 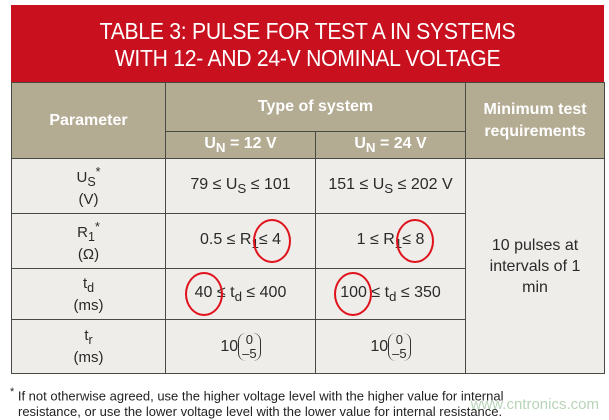 What do you see at coordinates (88, 120) in the screenshot?
I see `header-parameter: Parameter` at bounding box center [88, 120].